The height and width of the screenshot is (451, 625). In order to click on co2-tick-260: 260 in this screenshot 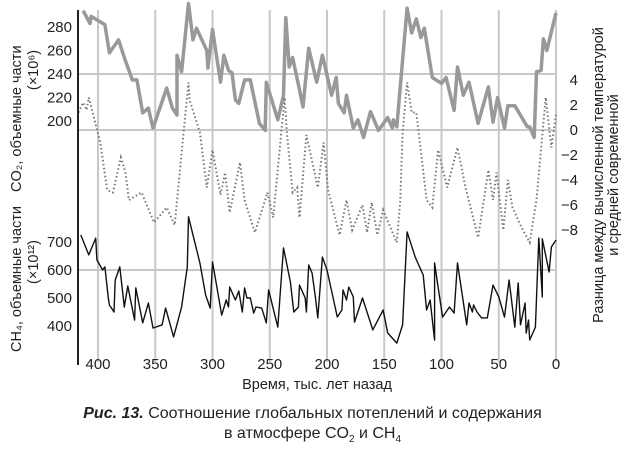, I will do `click(59, 51)`.